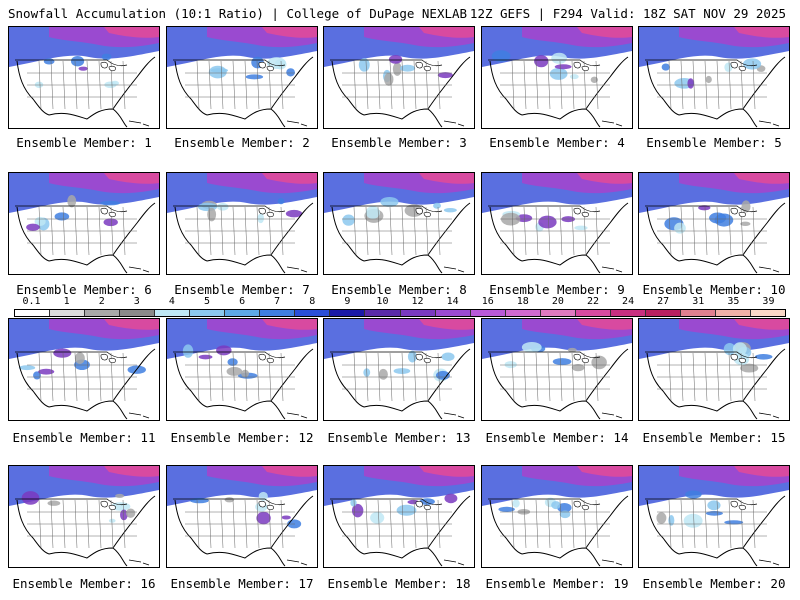  What do you see at coordinates (84, 142) in the screenshot?
I see `ensemble-member-label: Ensemble Member: 1` at bounding box center [84, 142].